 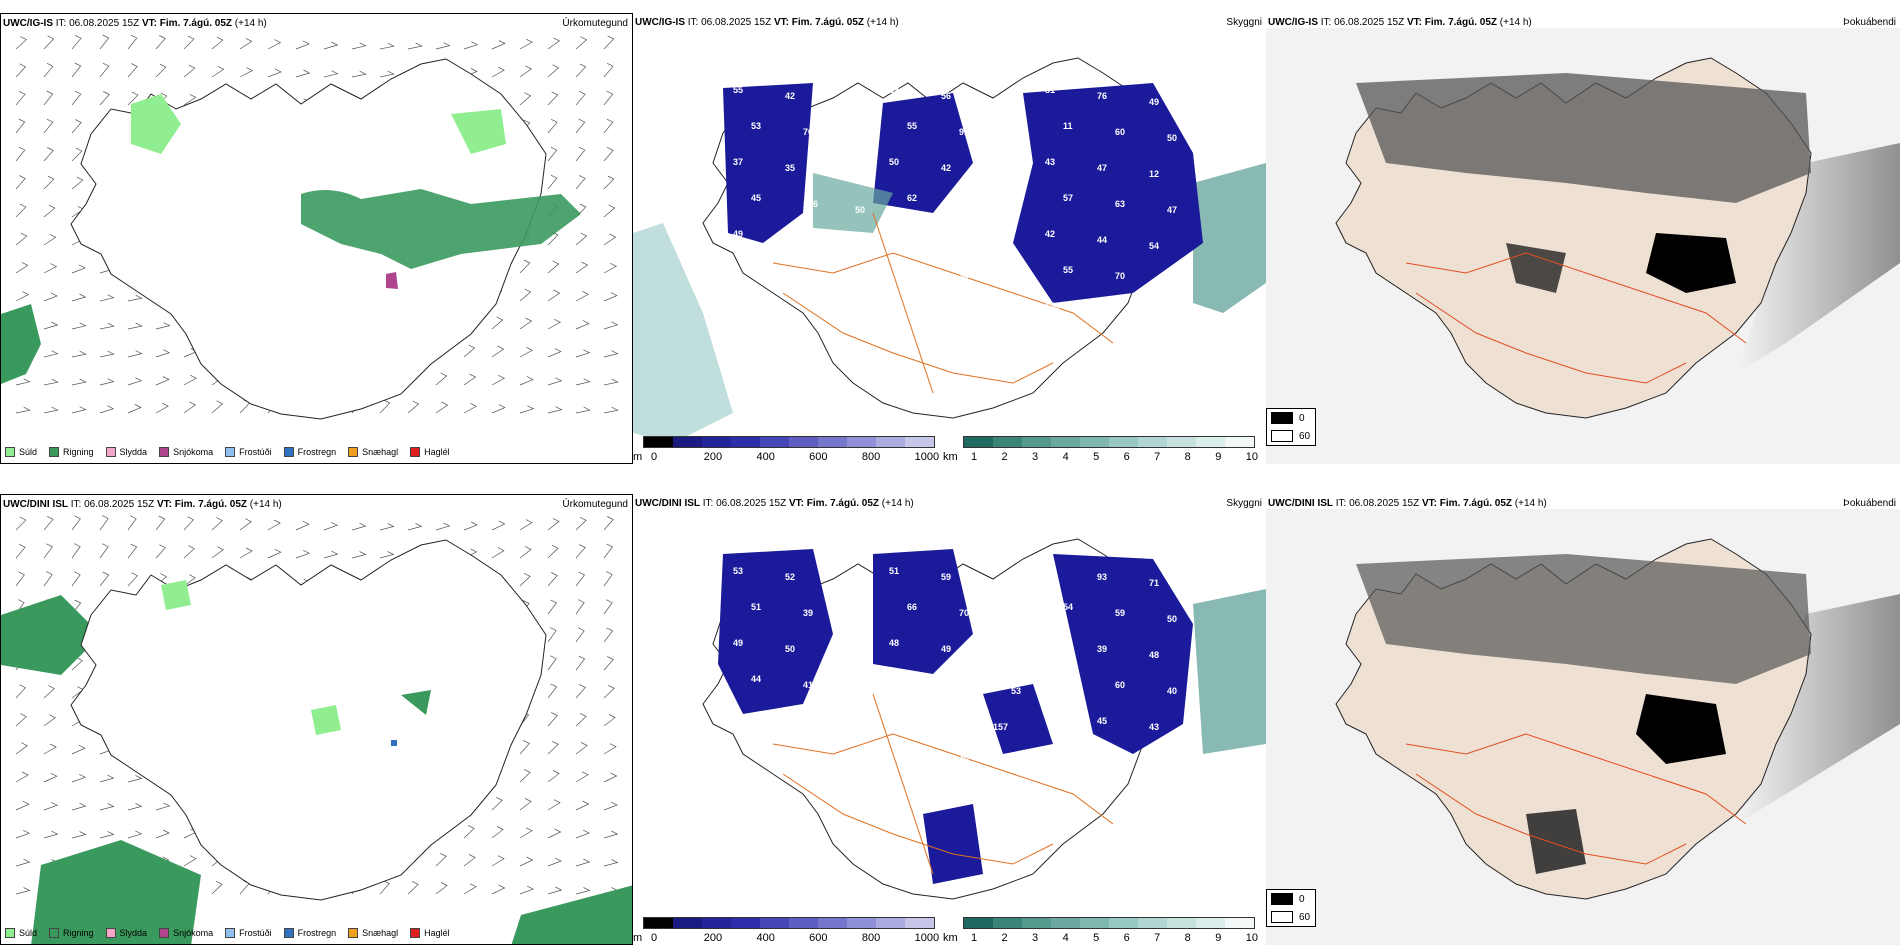 What do you see at coordinates (756, 607) in the screenshot?
I see `cloudbase-label: 51` at bounding box center [756, 607].